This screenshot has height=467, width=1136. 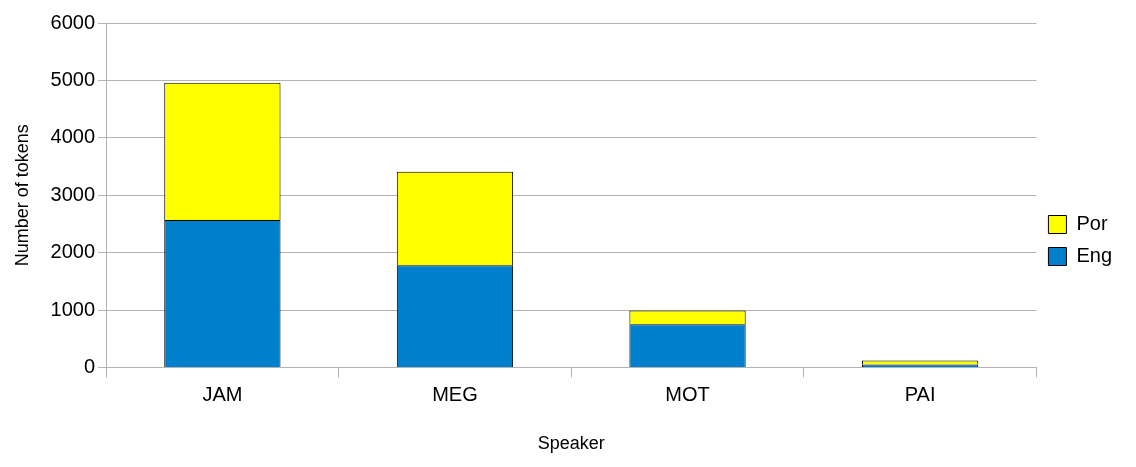 I want to click on y-tick-label: 2000, so click(x=73, y=251).